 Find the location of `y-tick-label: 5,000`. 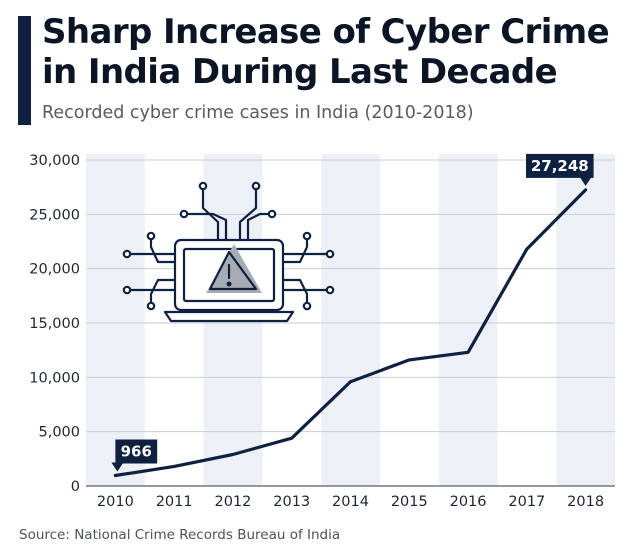

y-tick-label: 5,000 is located at coordinates (59, 433).